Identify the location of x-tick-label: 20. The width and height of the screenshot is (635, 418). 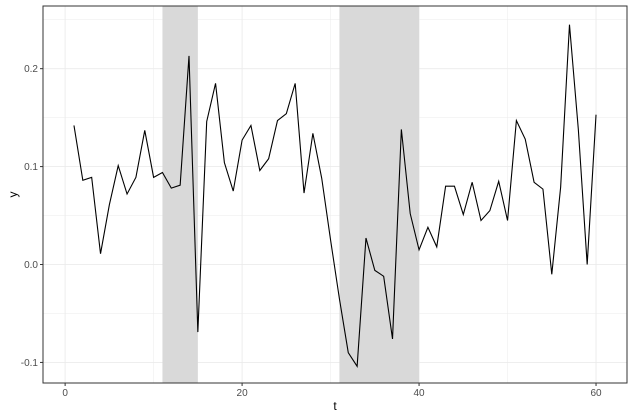
(243, 393).